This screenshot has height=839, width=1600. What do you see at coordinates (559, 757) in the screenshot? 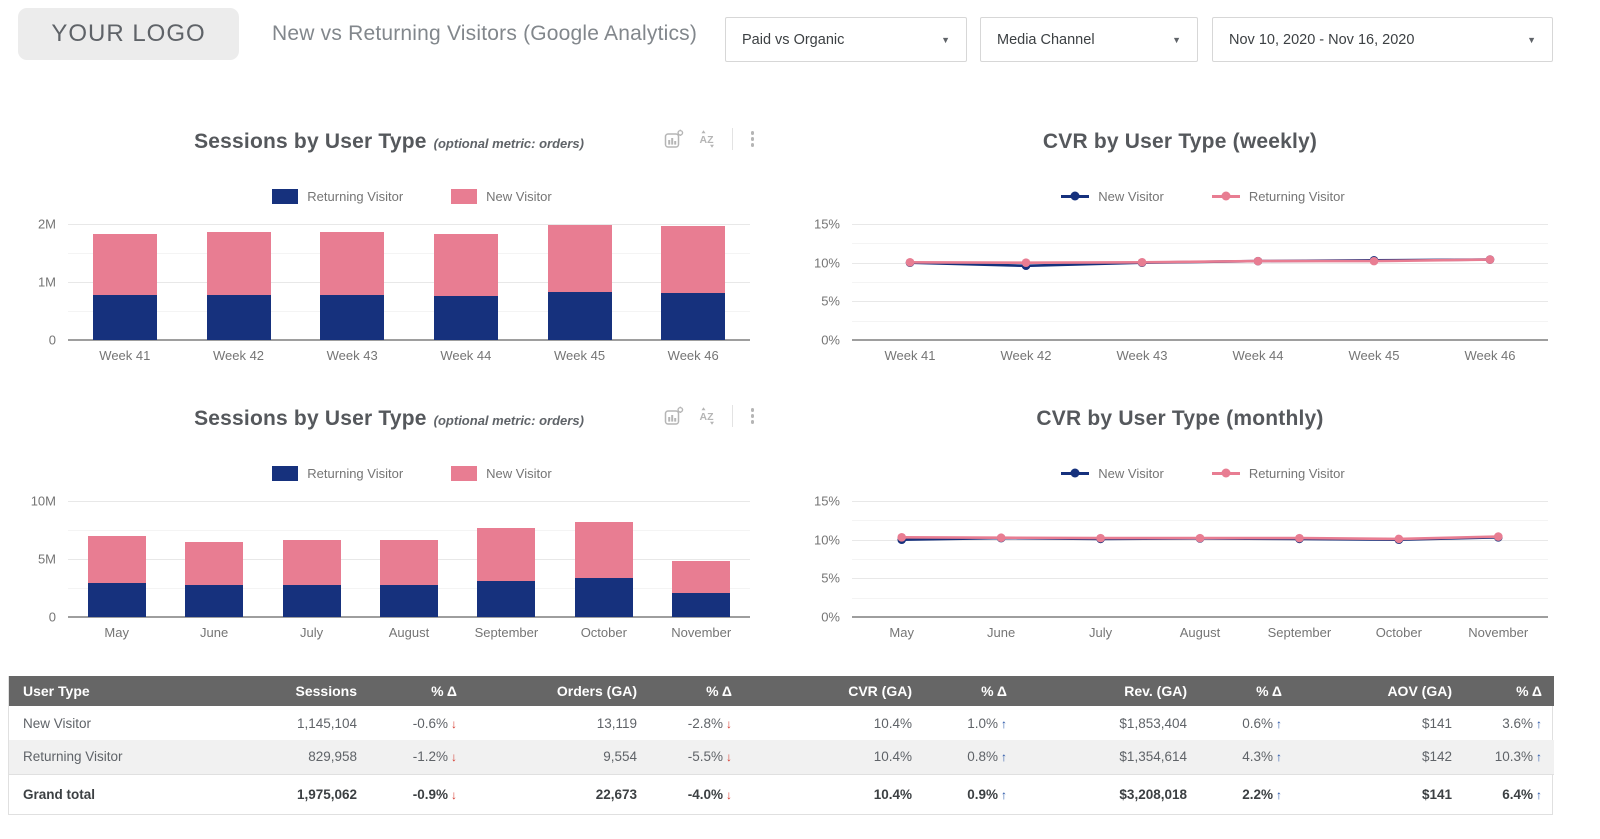
I see `table-cell: 9,554` at bounding box center [559, 757].